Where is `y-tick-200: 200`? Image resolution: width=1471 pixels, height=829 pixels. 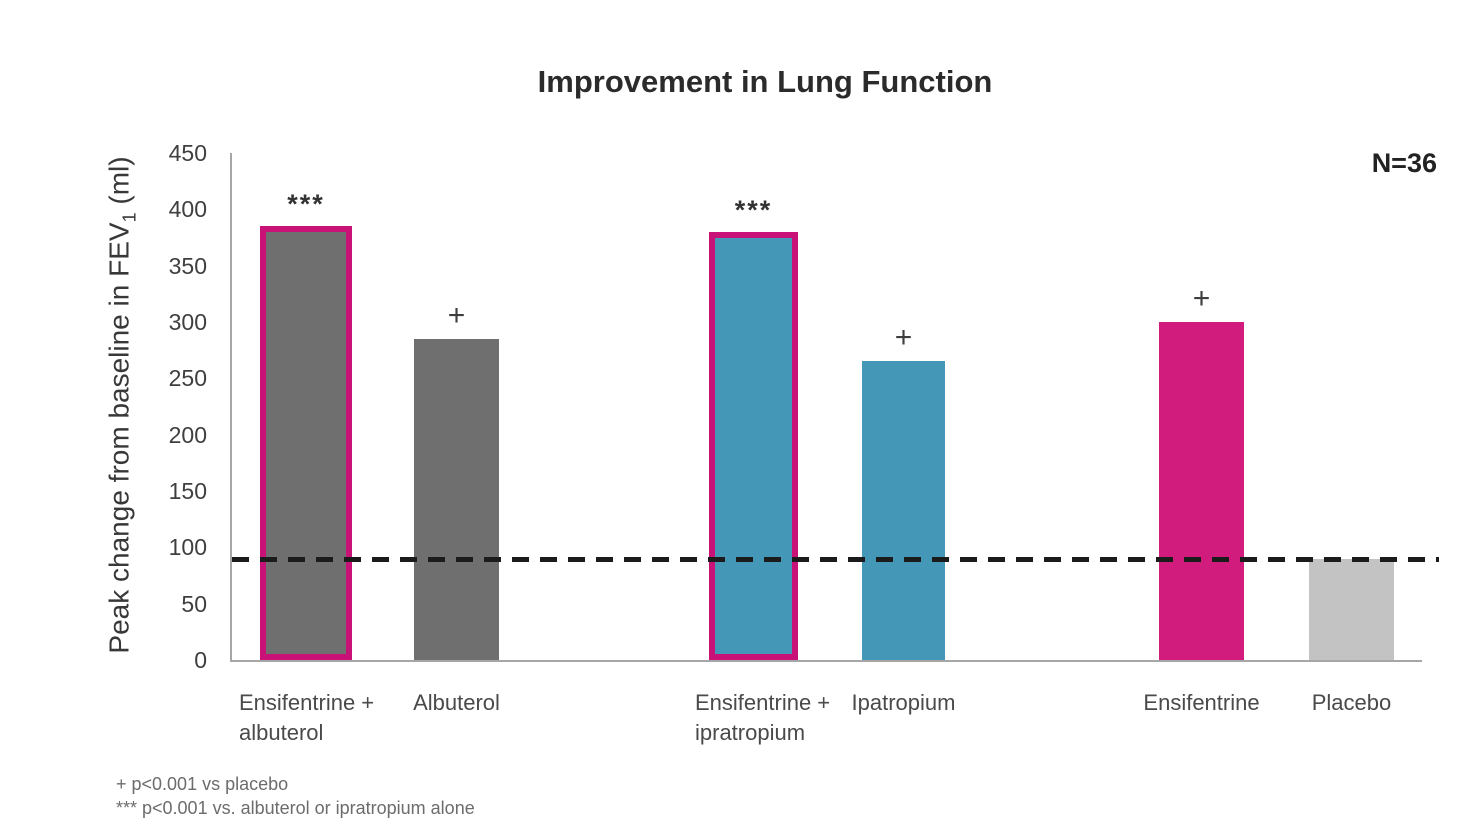 y-tick-200: 200 is located at coordinates (187, 434).